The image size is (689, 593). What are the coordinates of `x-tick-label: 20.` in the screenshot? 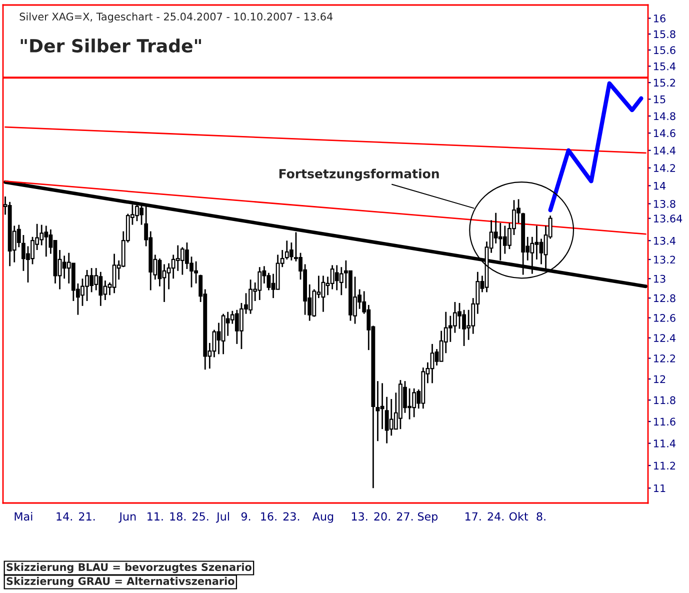 It's located at (382, 516).